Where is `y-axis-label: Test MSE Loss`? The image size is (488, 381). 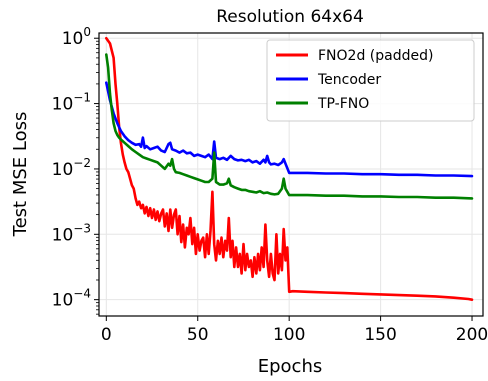 y-axis-label: Test MSE Loss is located at coordinates (20, 175).